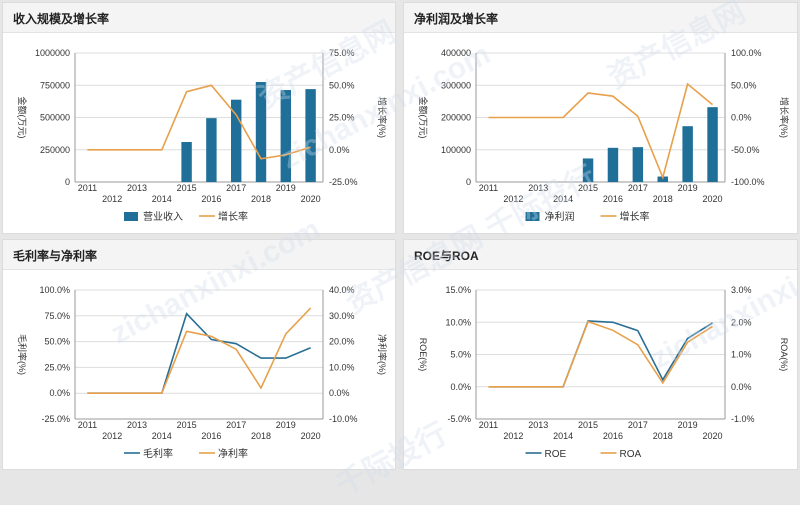 Image resolution: width=800 pixels, height=505 pixels. What do you see at coordinates (460, 355) in the screenshot?
I see `y-left-tick-label: 5.0%` at bounding box center [460, 355].